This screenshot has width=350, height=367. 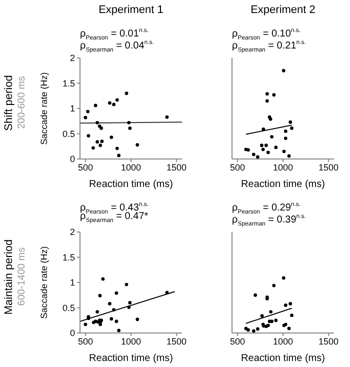 I want to click on text: ρ$_{Spearman}$ = 0.04$^{n.s.}$, so click(x=117, y=47).